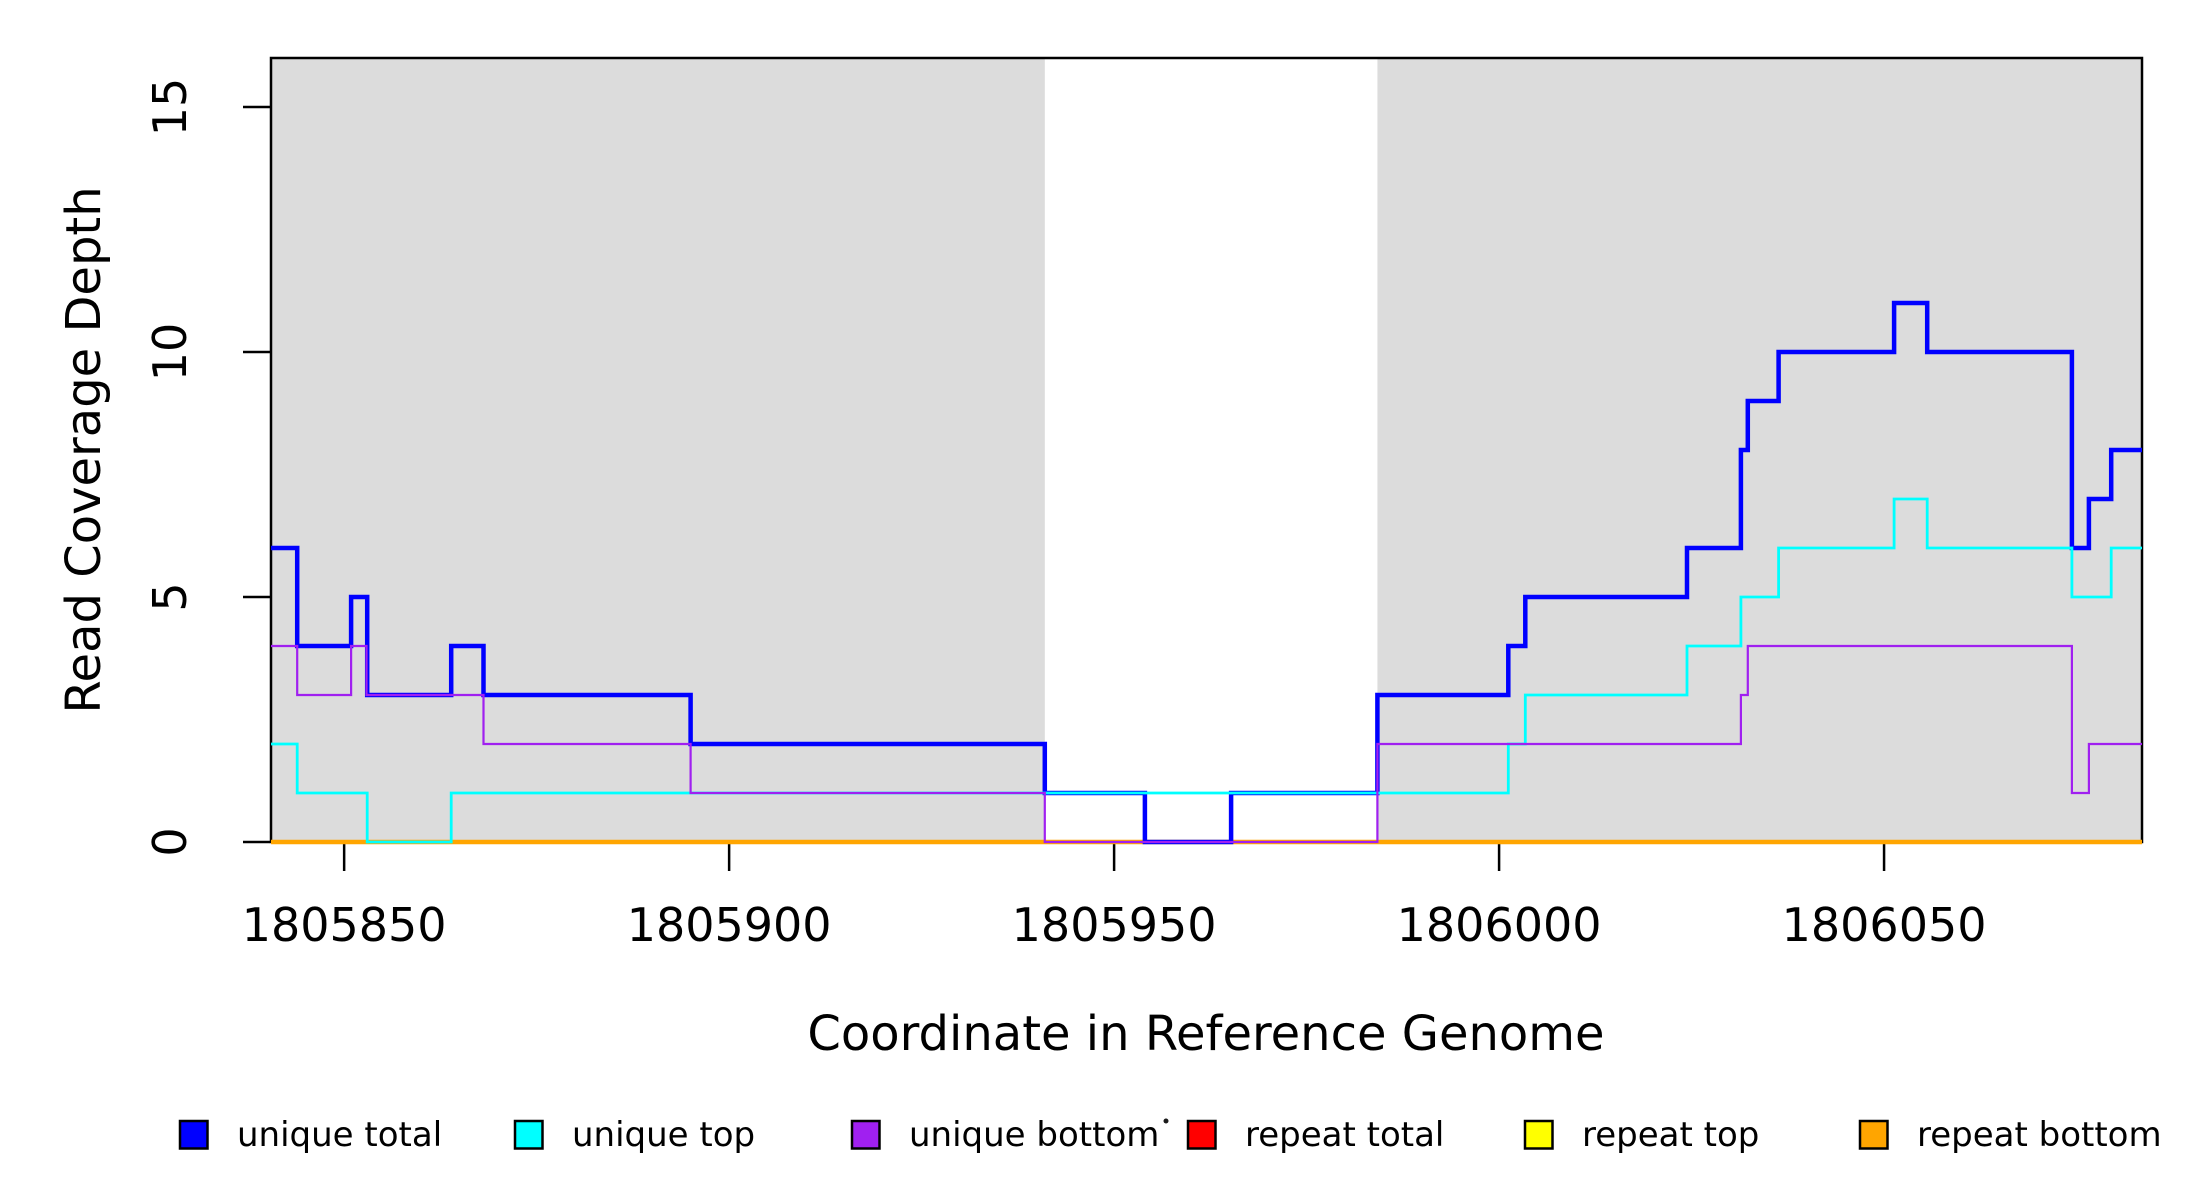 The image size is (2200, 1200). Describe the element at coordinates (1206, 744) in the screenshot. I see `series-line-unique-bottom` at that location.